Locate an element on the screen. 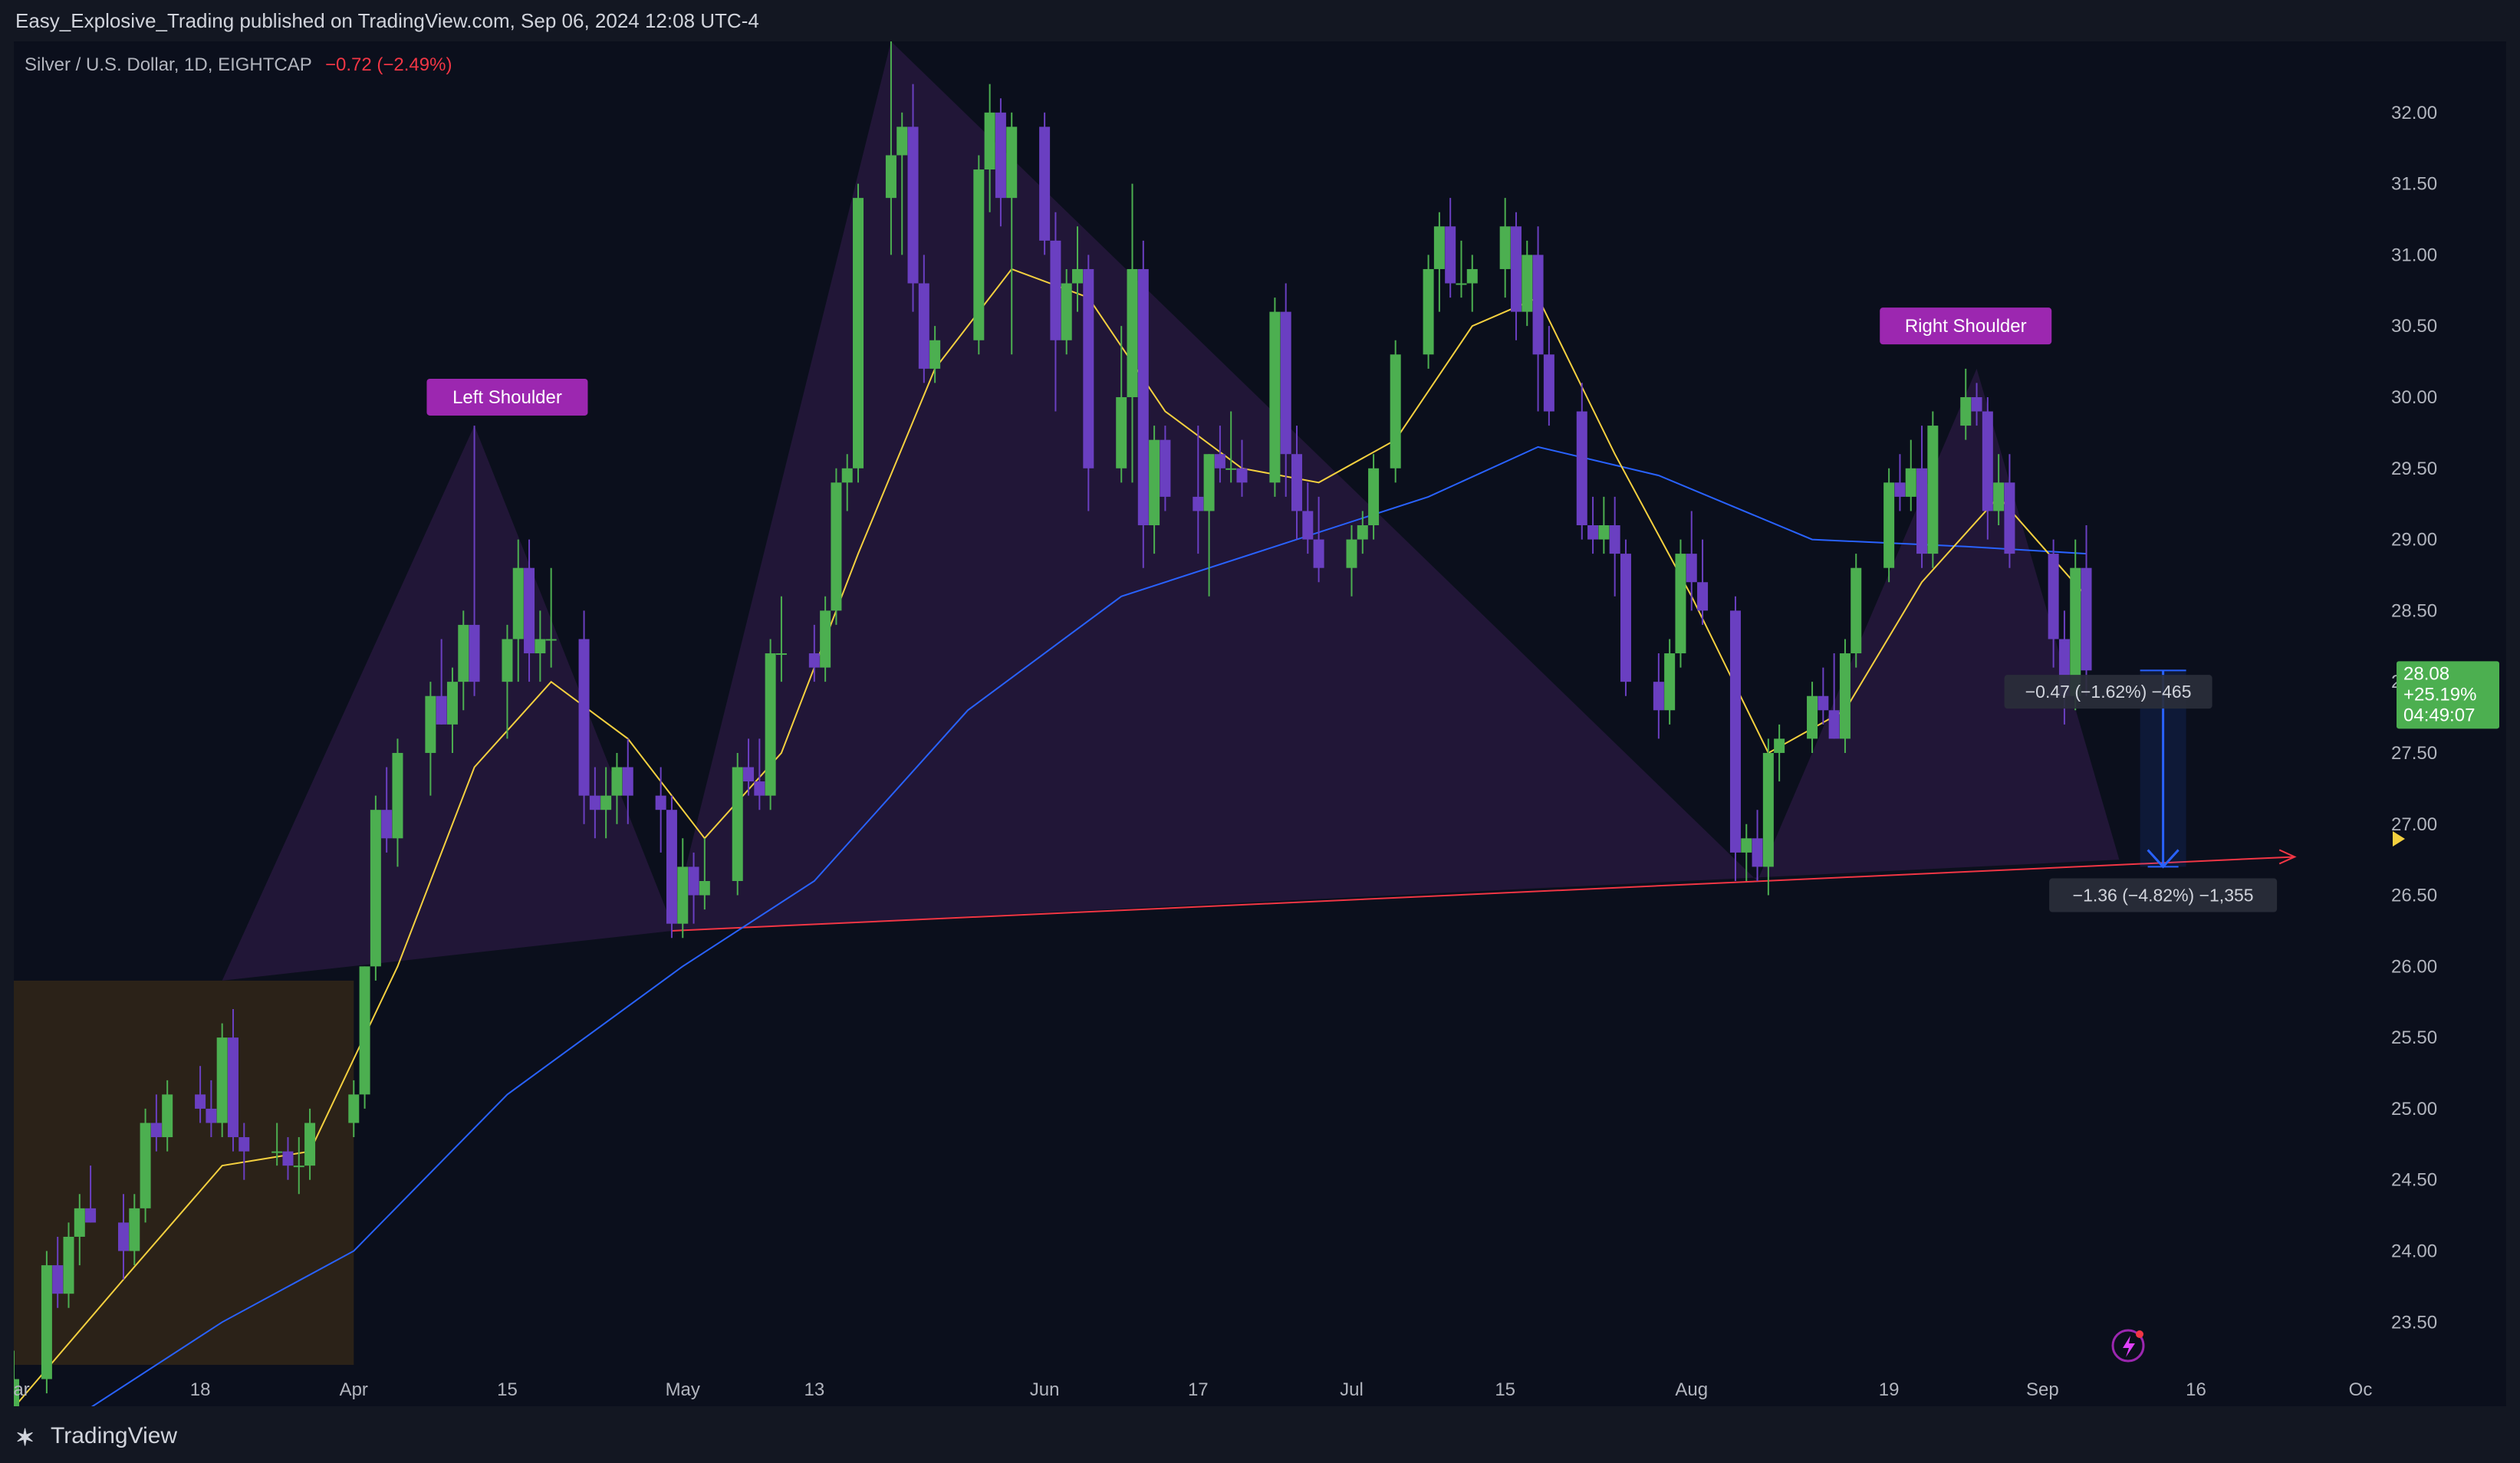 This screenshot has width=2520, height=1463. measure-label: −0.47 (−1.62%) −465 is located at coordinates (2108, 692).